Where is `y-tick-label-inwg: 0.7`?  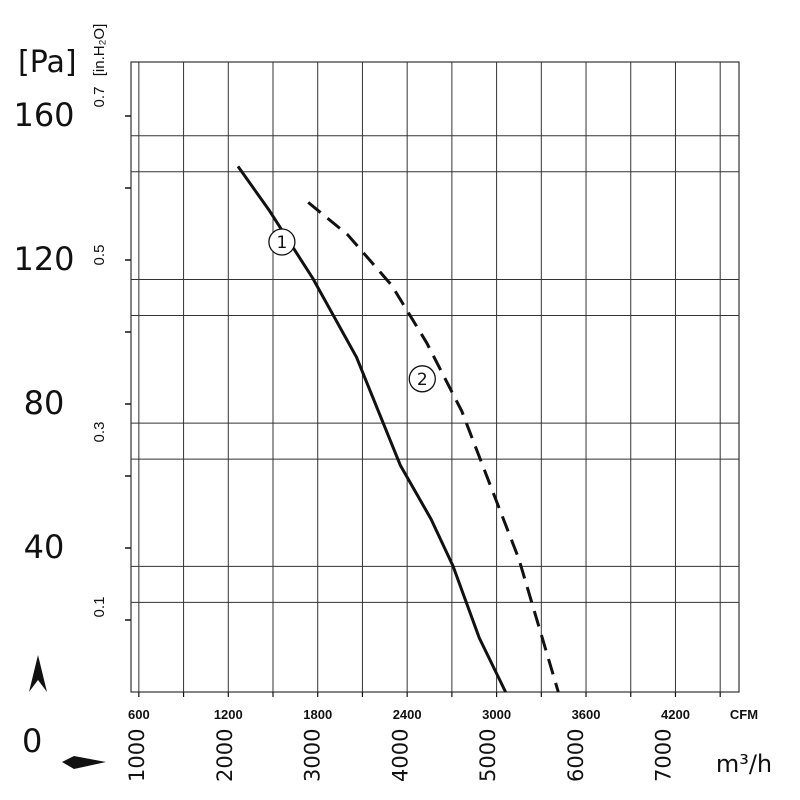 y-tick-label-inwg: 0.7 is located at coordinates (99, 97).